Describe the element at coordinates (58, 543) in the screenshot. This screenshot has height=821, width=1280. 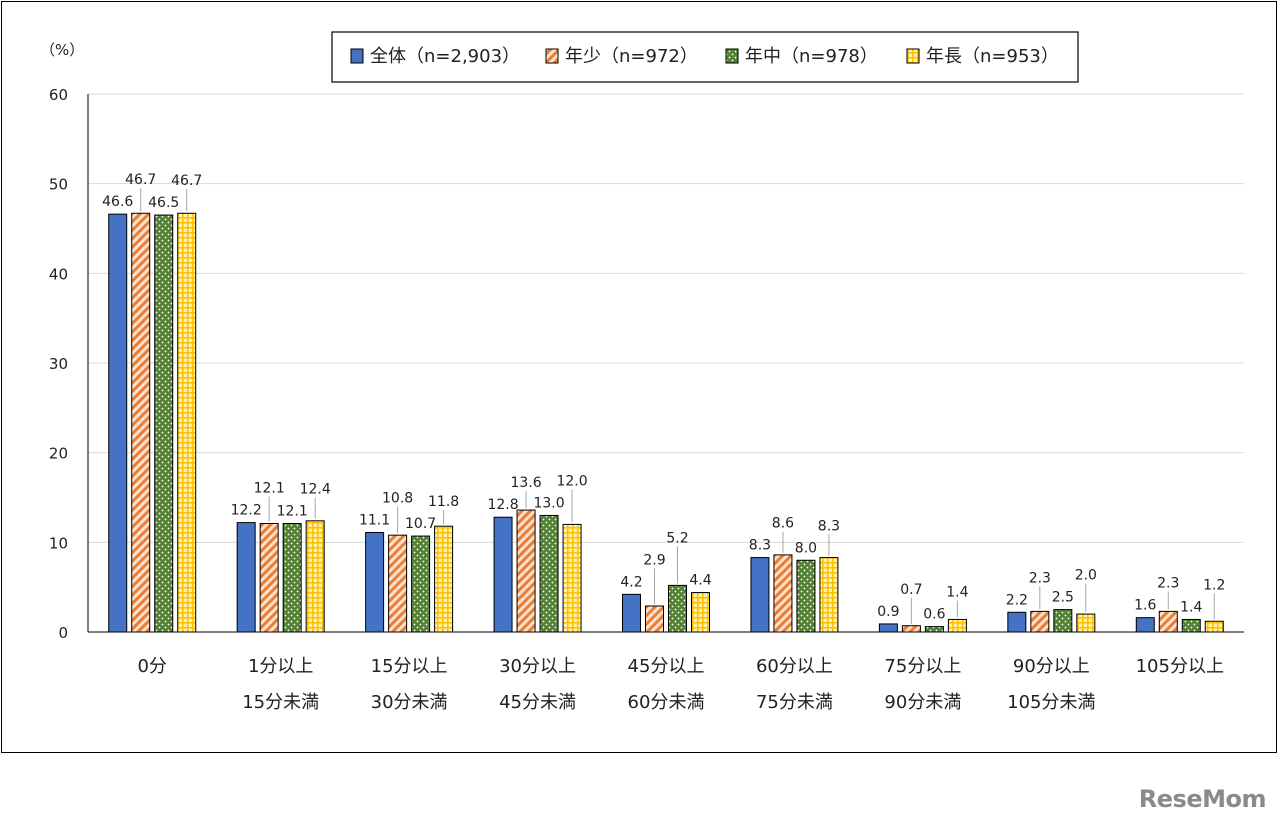
I see `y-tick-label: 10` at that location.